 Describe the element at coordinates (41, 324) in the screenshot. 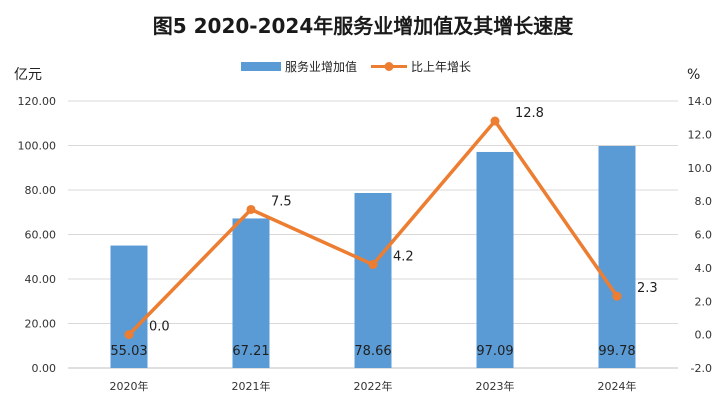

I see `left-tick-label: 20.00` at that location.